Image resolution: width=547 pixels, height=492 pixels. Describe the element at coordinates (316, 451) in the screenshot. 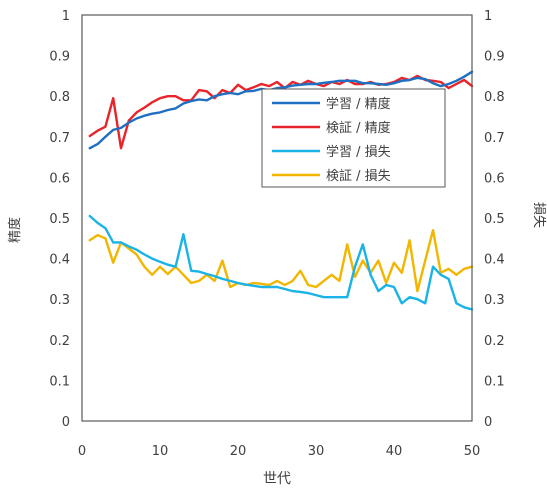

I see `x-axis-tick-label: 30` at that location.